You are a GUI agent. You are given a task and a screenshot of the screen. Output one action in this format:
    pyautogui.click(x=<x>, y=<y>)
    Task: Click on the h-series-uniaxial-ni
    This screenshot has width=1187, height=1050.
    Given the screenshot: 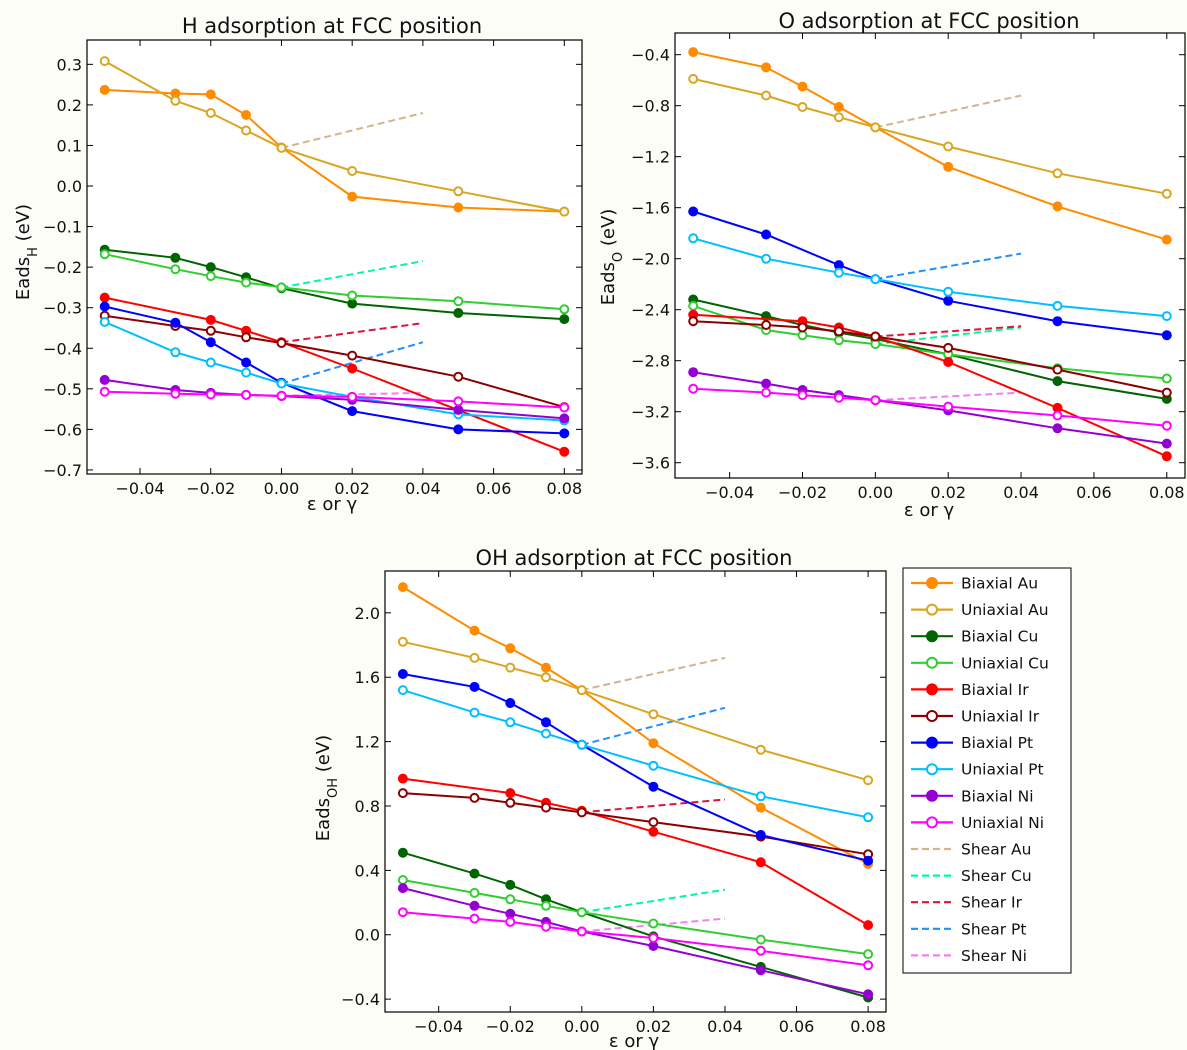 What is the action you would take?
    pyautogui.click(x=334, y=399)
    